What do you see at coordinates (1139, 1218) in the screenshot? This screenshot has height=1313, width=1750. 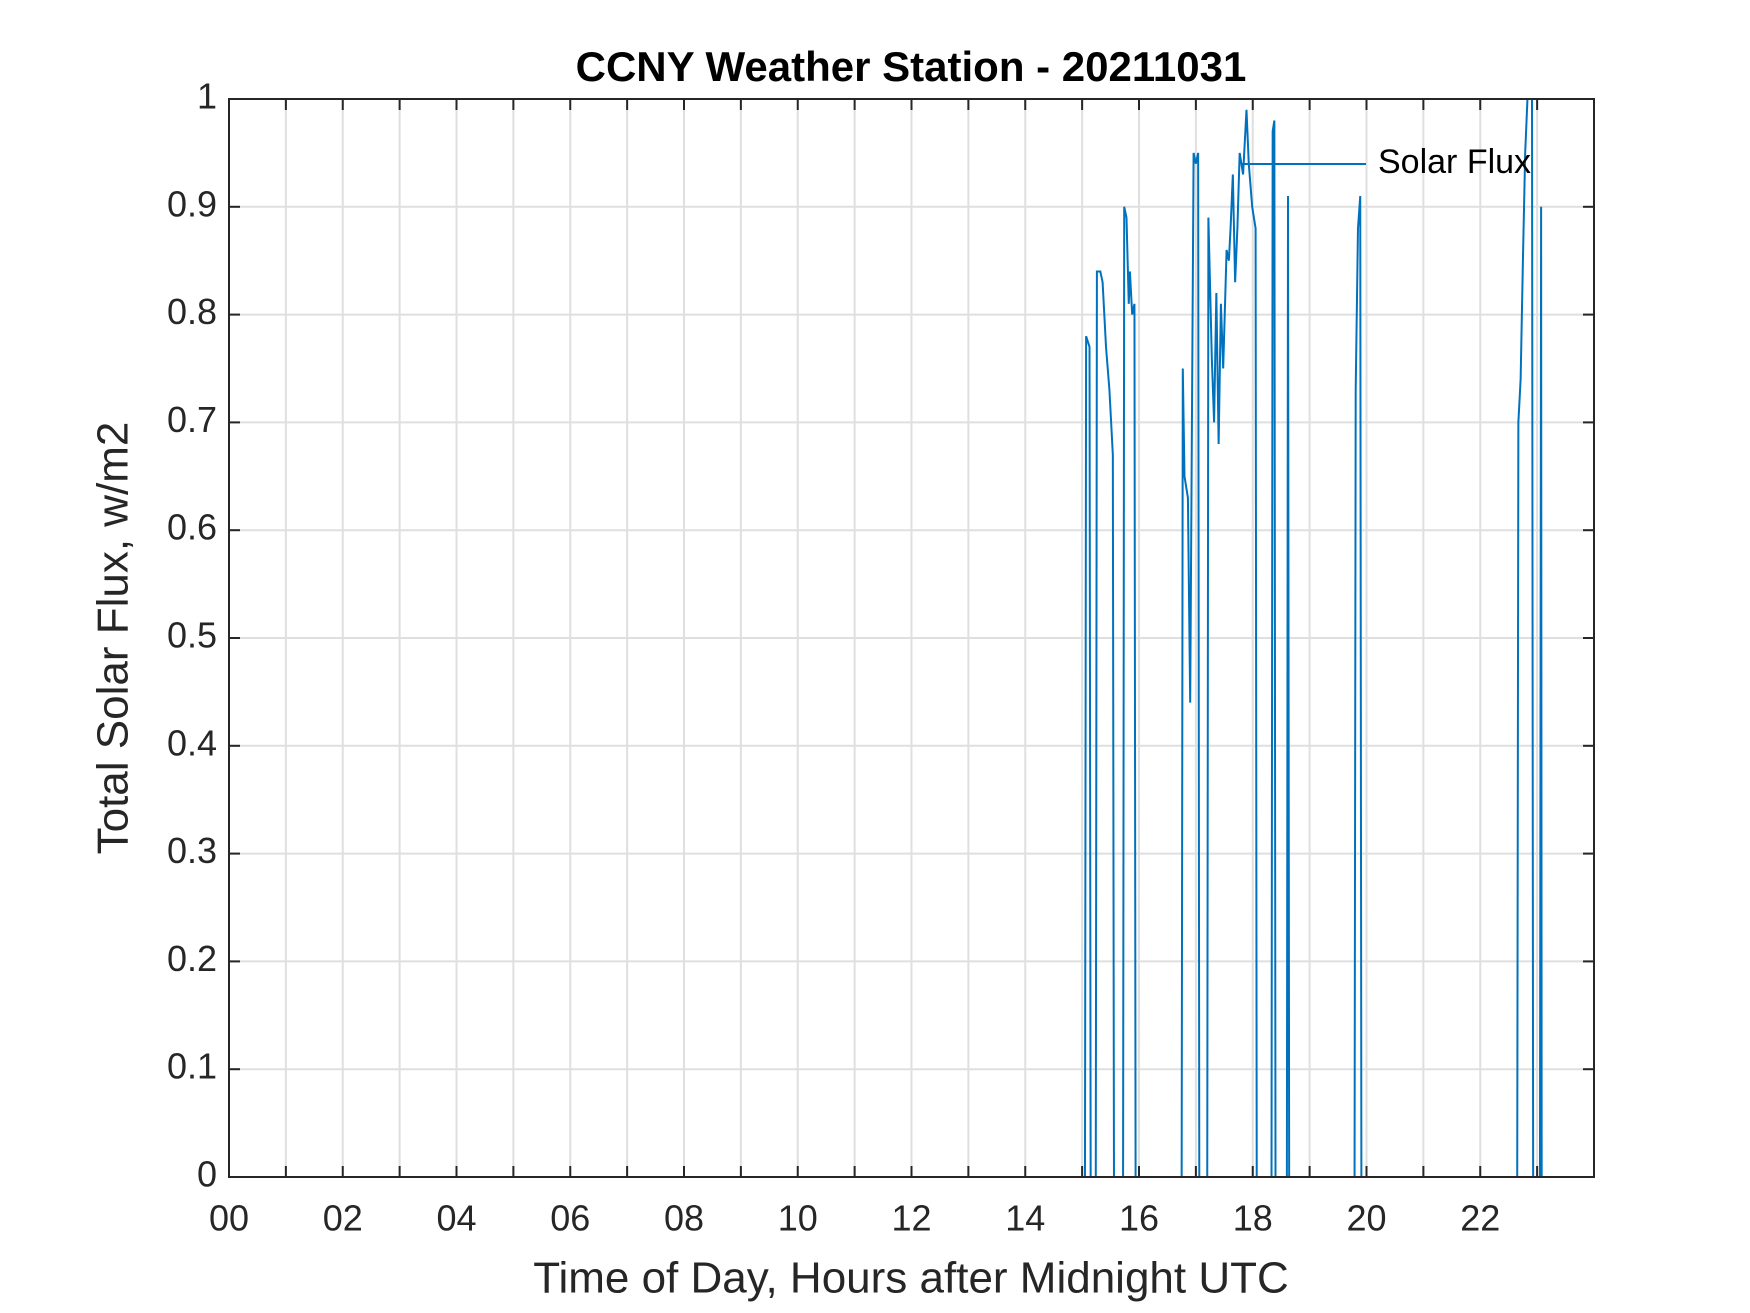 I see `x-tick-label: 16` at bounding box center [1139, 1218].